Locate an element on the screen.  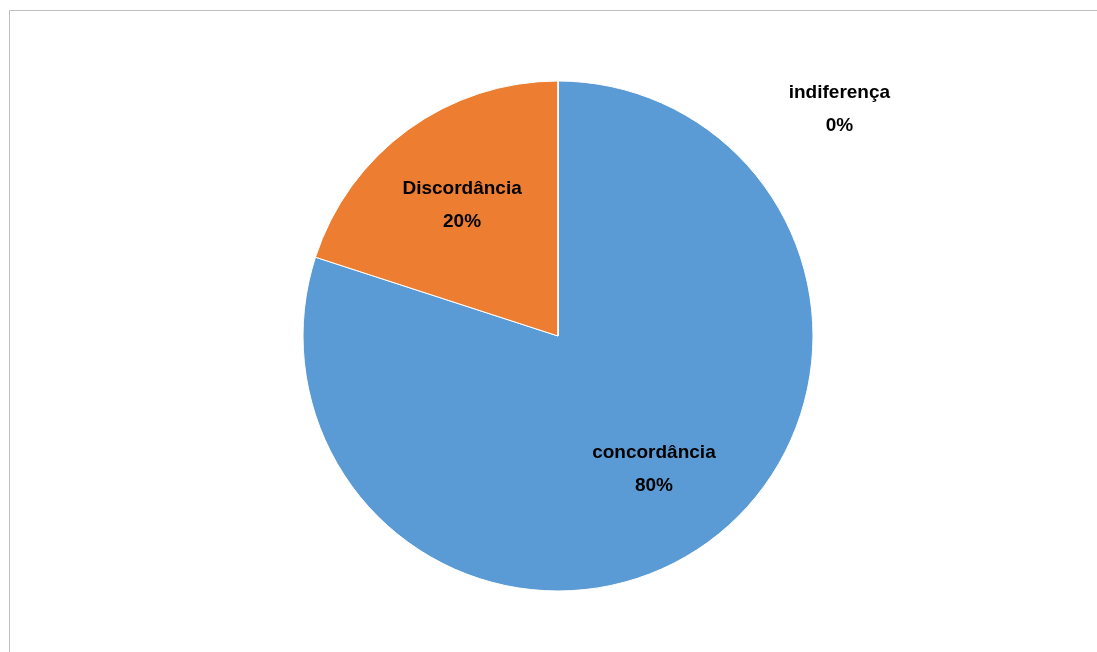
slice-label: Discordância is located at coordinates (462, 187).